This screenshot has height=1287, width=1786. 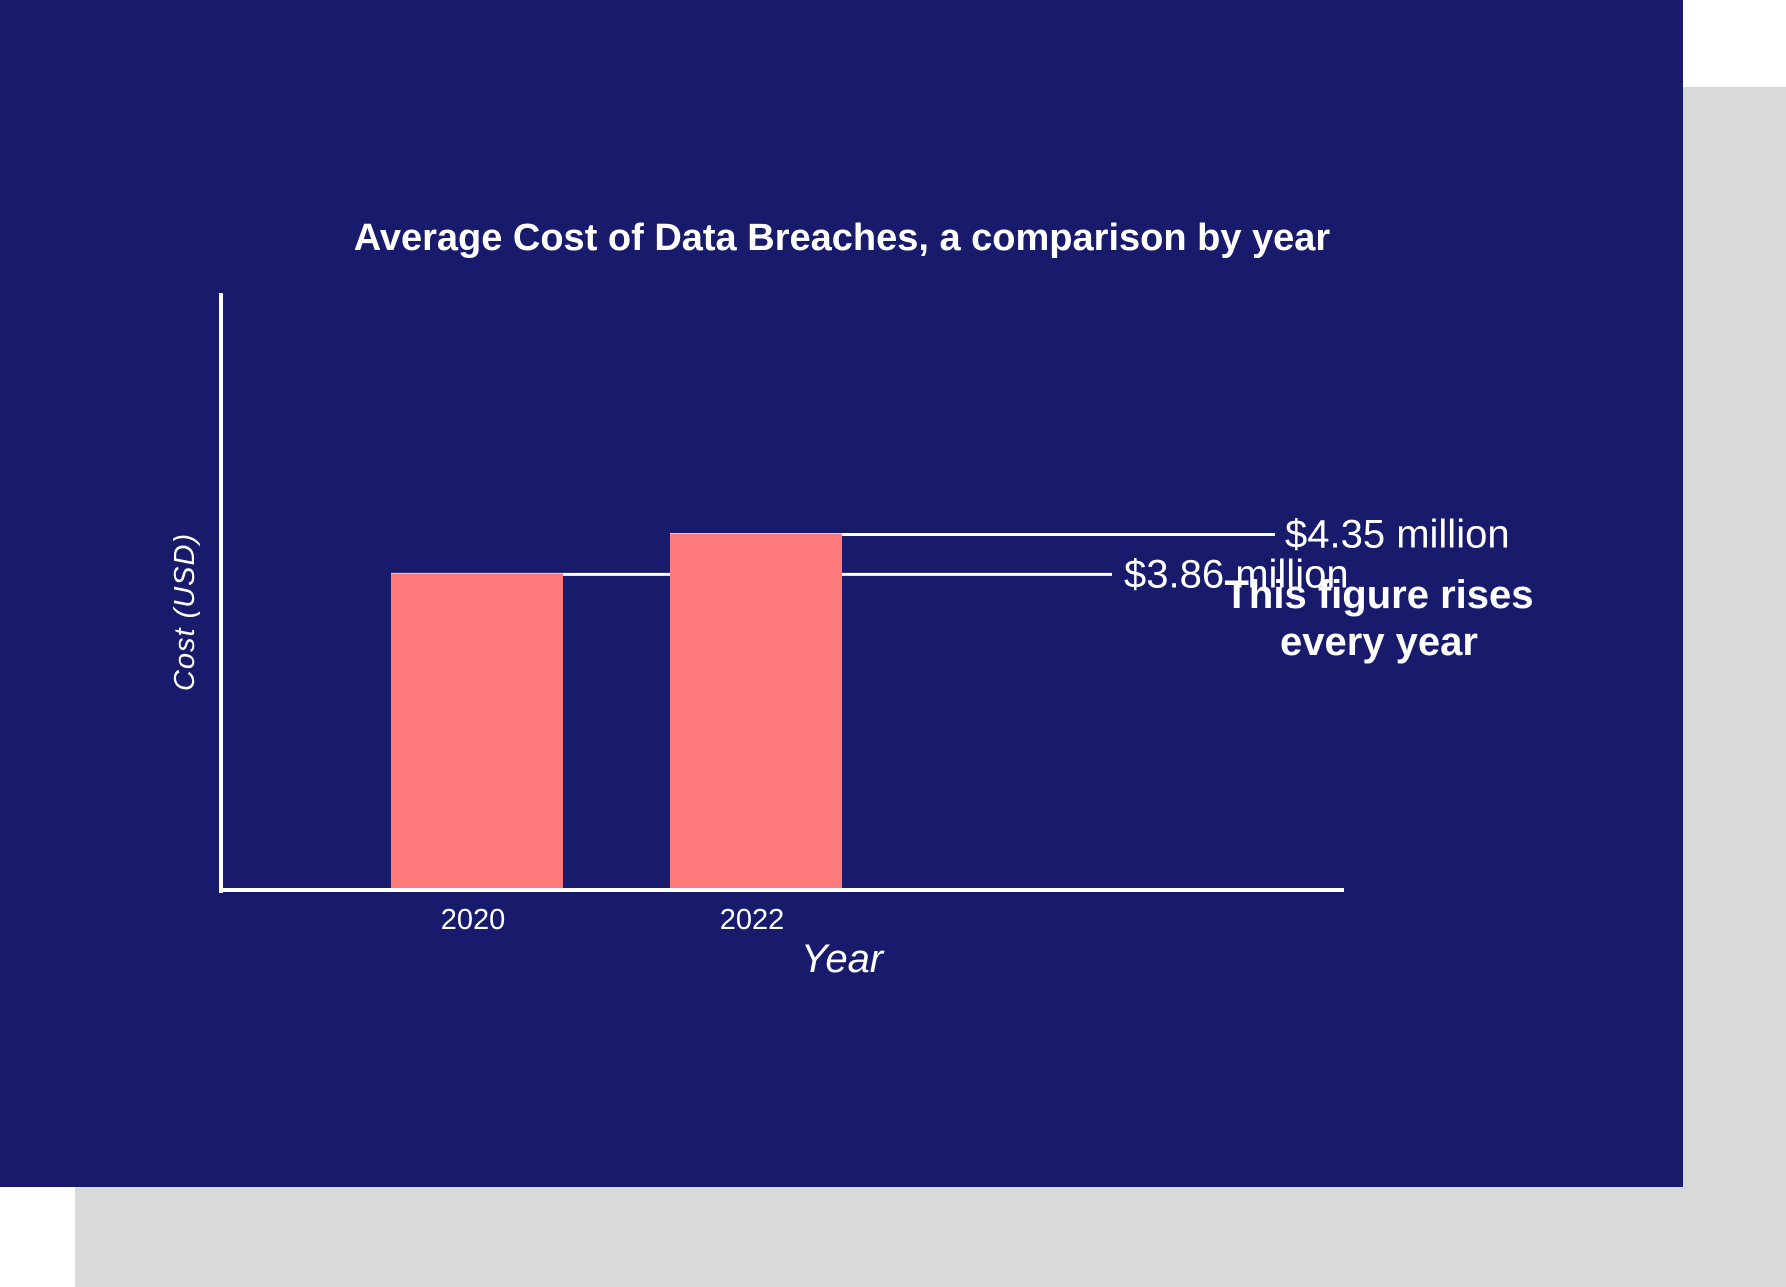 I want to click on bar-2020, so click(x=477, y=730).